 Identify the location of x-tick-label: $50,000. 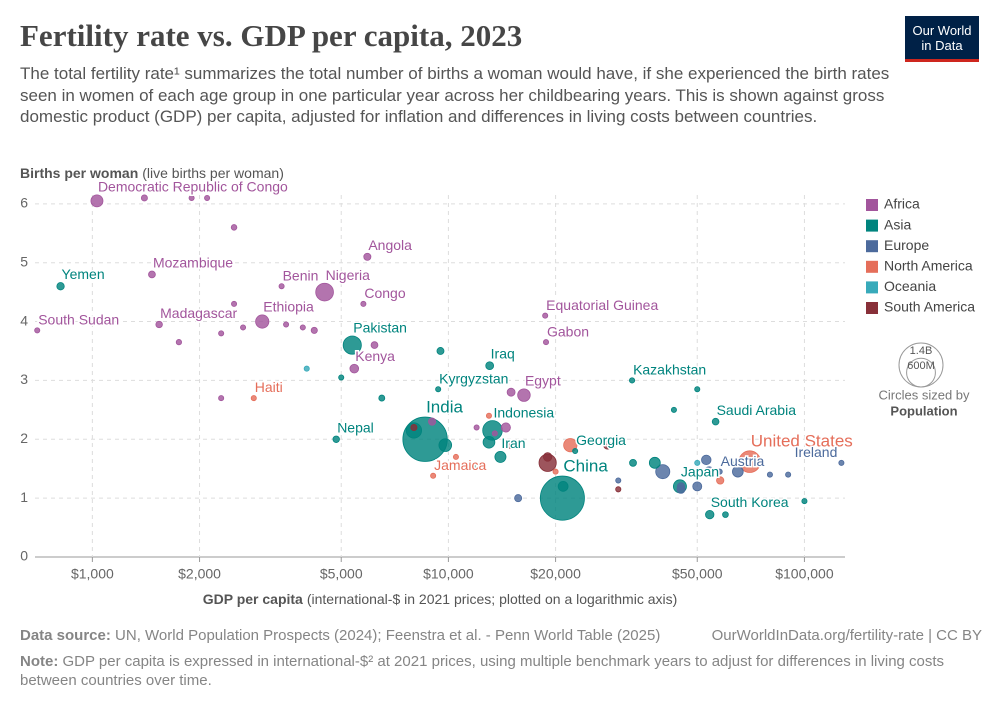
(697, 574).